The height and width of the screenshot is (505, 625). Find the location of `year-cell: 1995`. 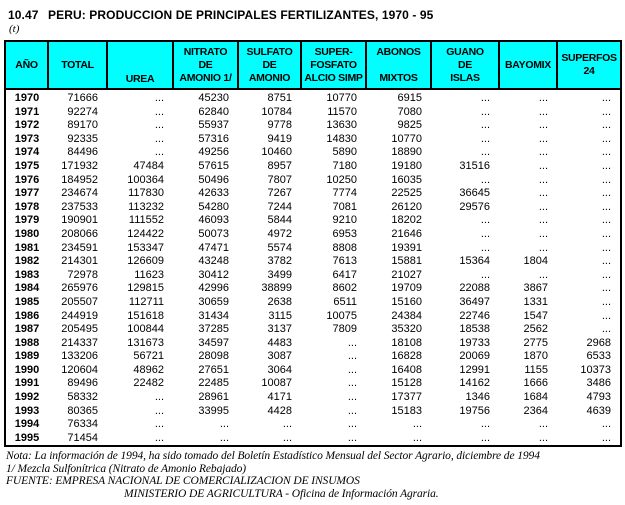

year-cell: 1995 is located at coordinates (27, 437).